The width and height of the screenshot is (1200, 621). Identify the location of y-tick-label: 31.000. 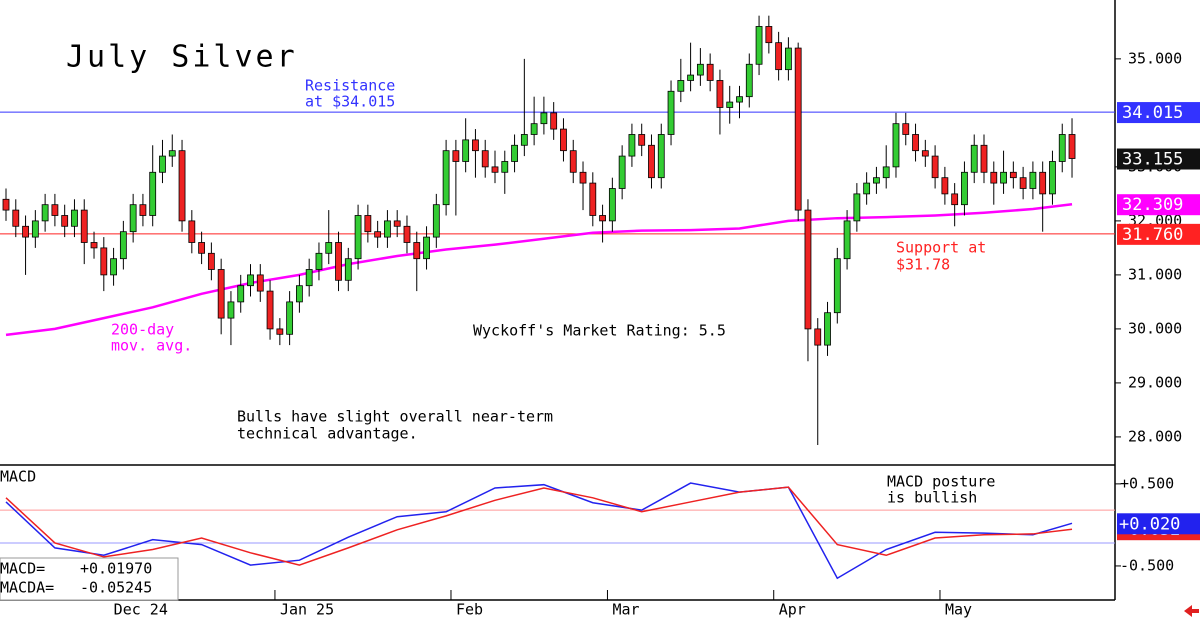
(1155, 274).